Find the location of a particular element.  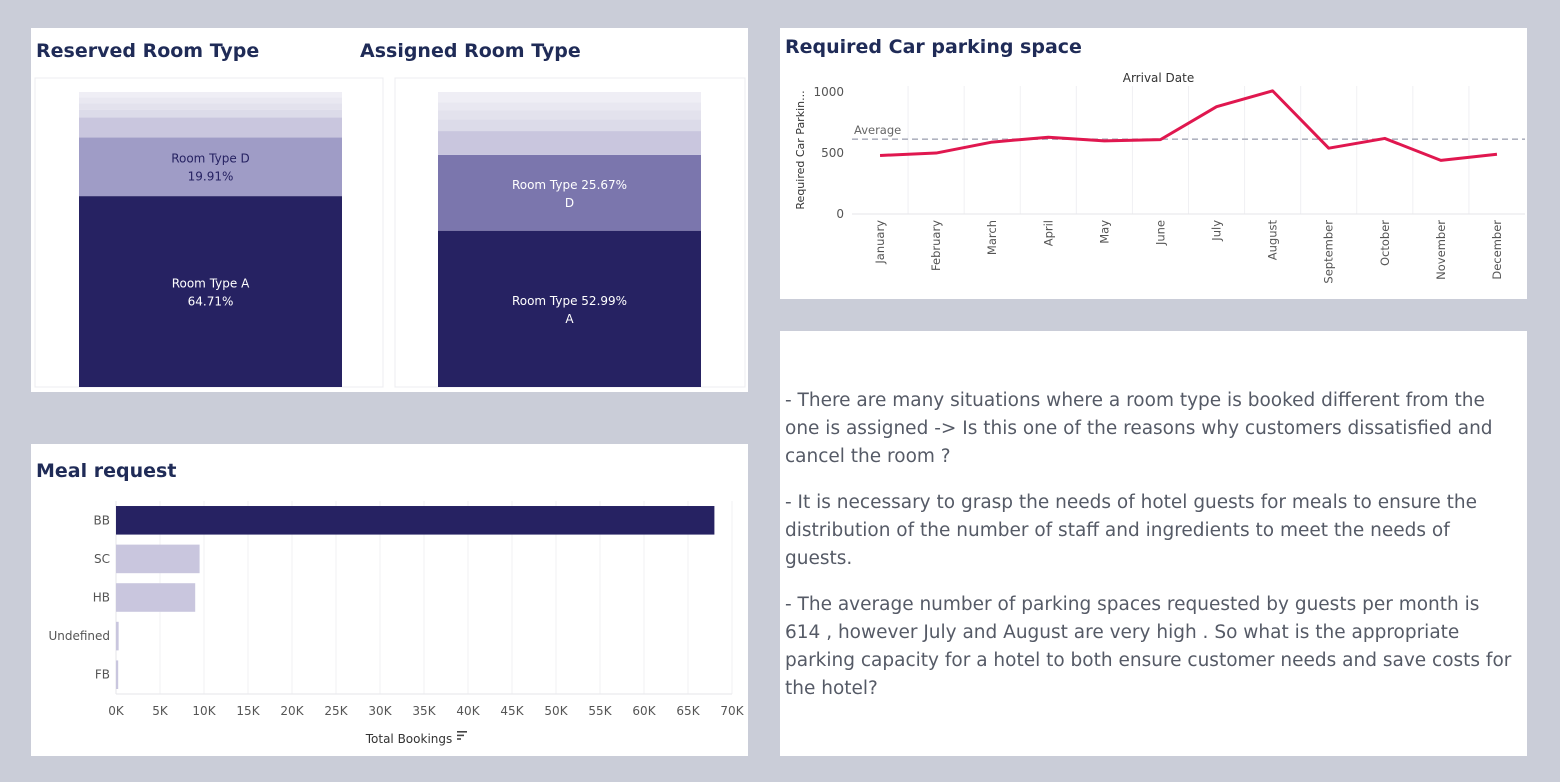

parking-x-tick-label: April is located at coordinates (1048, 233).